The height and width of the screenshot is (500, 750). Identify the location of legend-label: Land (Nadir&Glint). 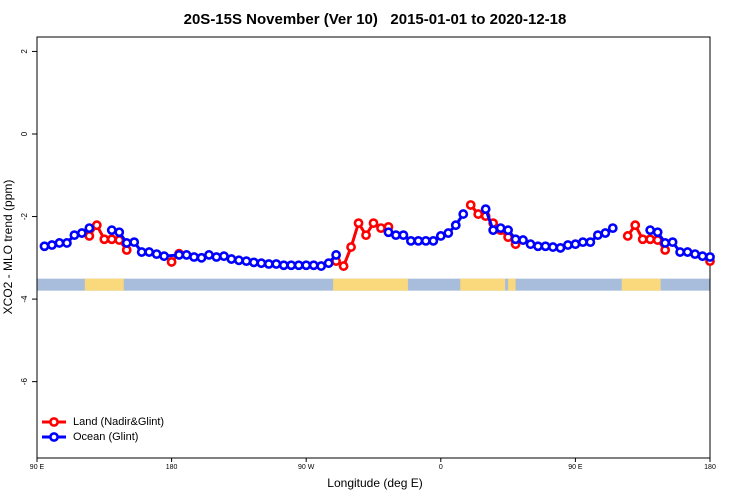
(118, 422).